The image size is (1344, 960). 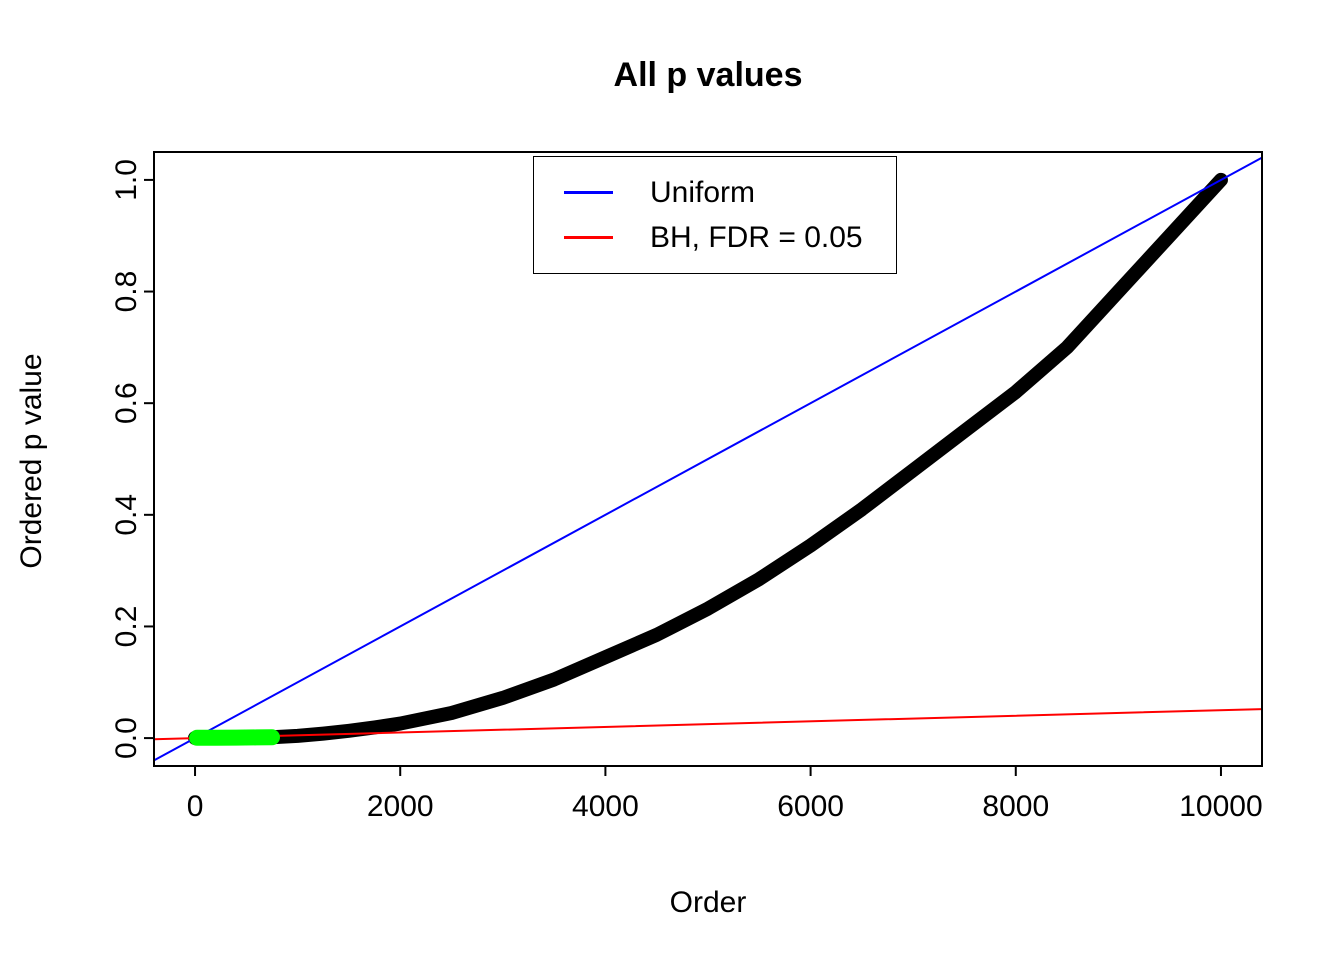 What do you see at coordinates (31, 461) in the screenshot?
I see `y-axis-label: Ordered p value` at bounding box center [31, 461].